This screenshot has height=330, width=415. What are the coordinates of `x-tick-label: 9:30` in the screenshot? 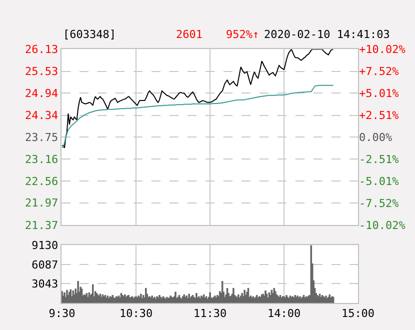 It's located at (62, 313).